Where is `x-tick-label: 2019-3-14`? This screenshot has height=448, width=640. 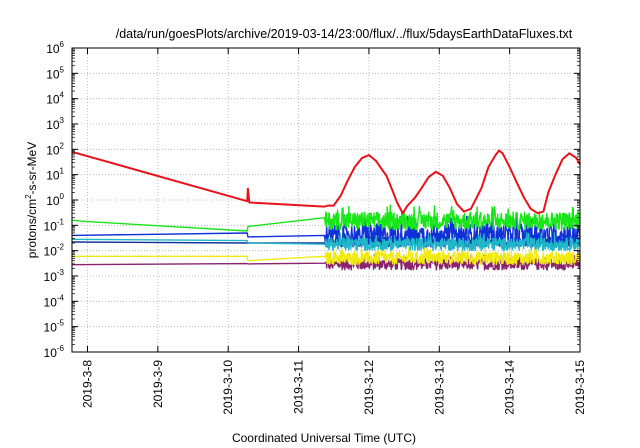
x-tick-label: 2019-3-14 is located at coordinates (510, 387).